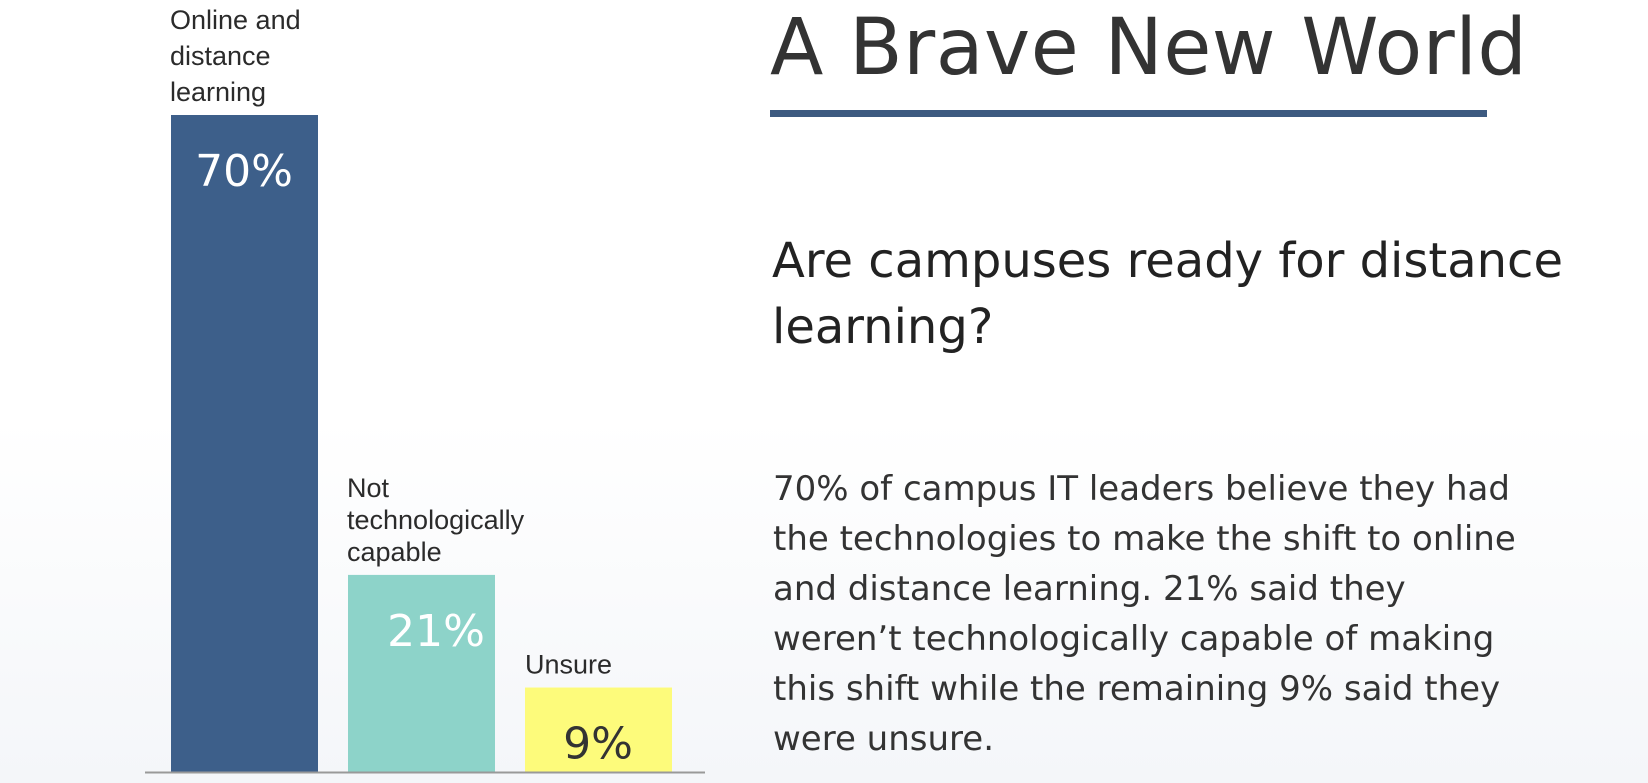  I want to click on category-label-line: distance, so click(220, 56).